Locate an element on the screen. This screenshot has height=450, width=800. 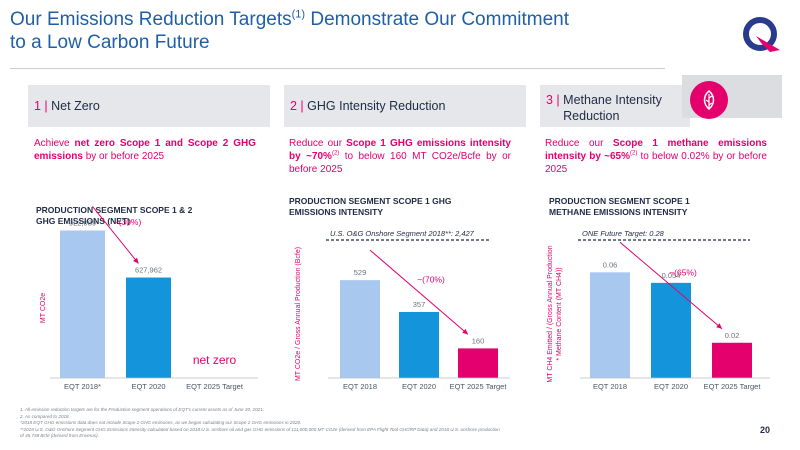
pillar-methane-intensity: 3 | Methane Intensity Reduction is located at coordinates (615, 106).